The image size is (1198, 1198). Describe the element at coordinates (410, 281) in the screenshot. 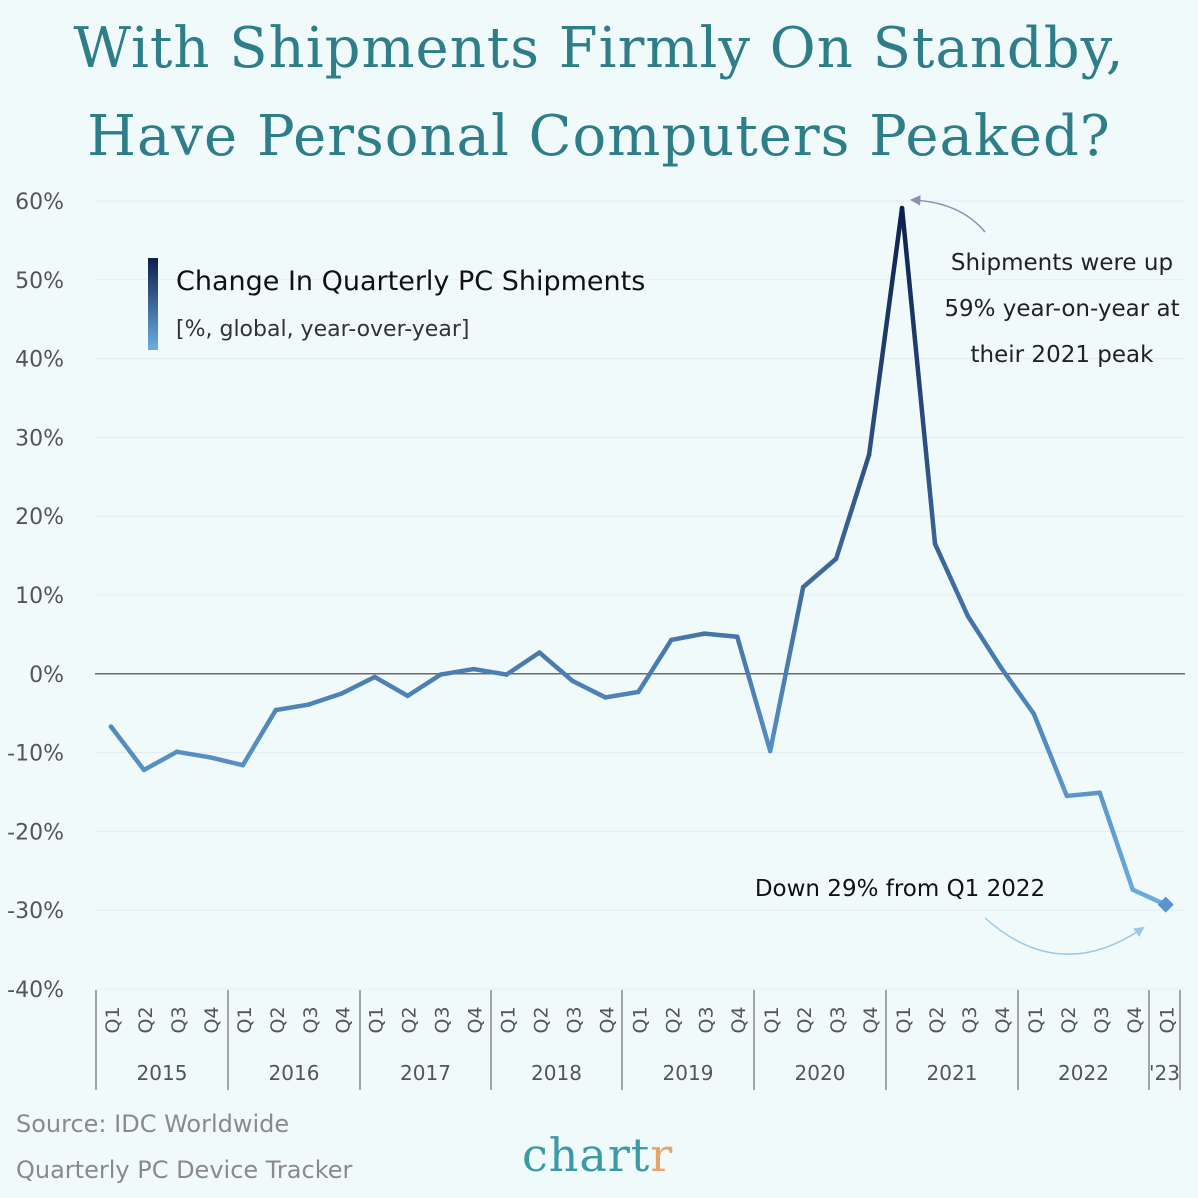

I see `legend-title: Change In Quarterly PC Shipments` at that location.